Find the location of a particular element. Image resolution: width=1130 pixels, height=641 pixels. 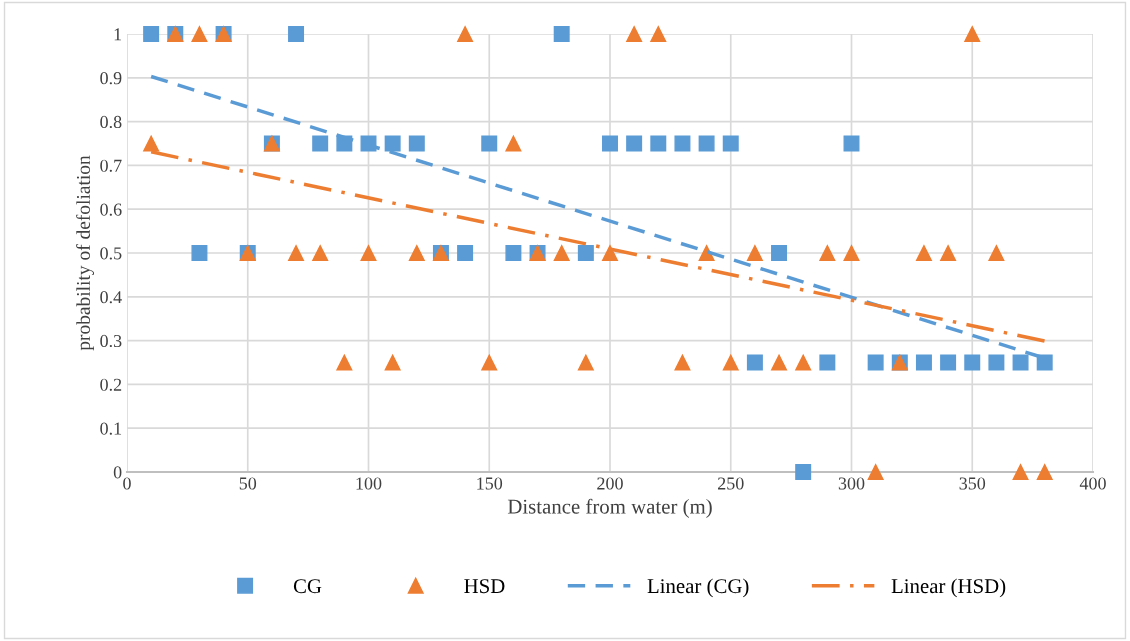

x-tick-label: 50 is located at coordinates (248, 483).